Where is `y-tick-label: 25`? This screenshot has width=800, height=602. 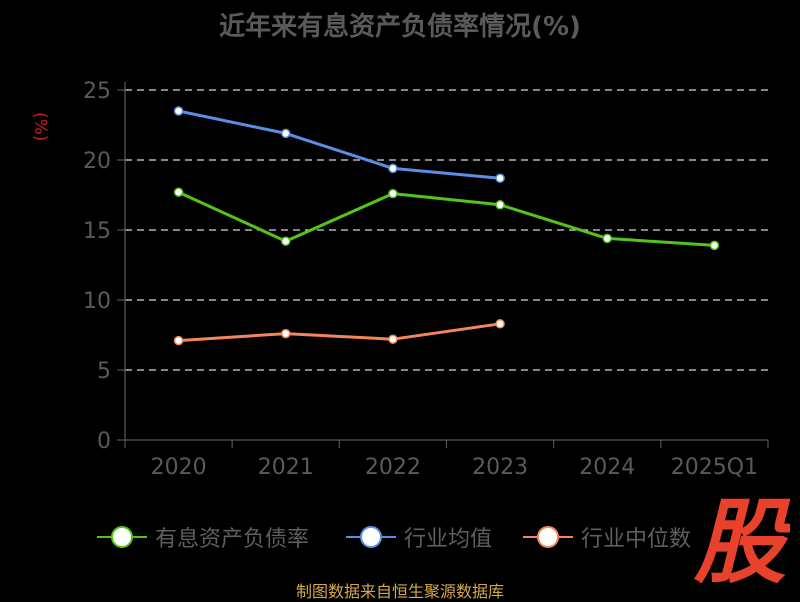
y-tick-label: 25 is located at coordinates (97, 91).